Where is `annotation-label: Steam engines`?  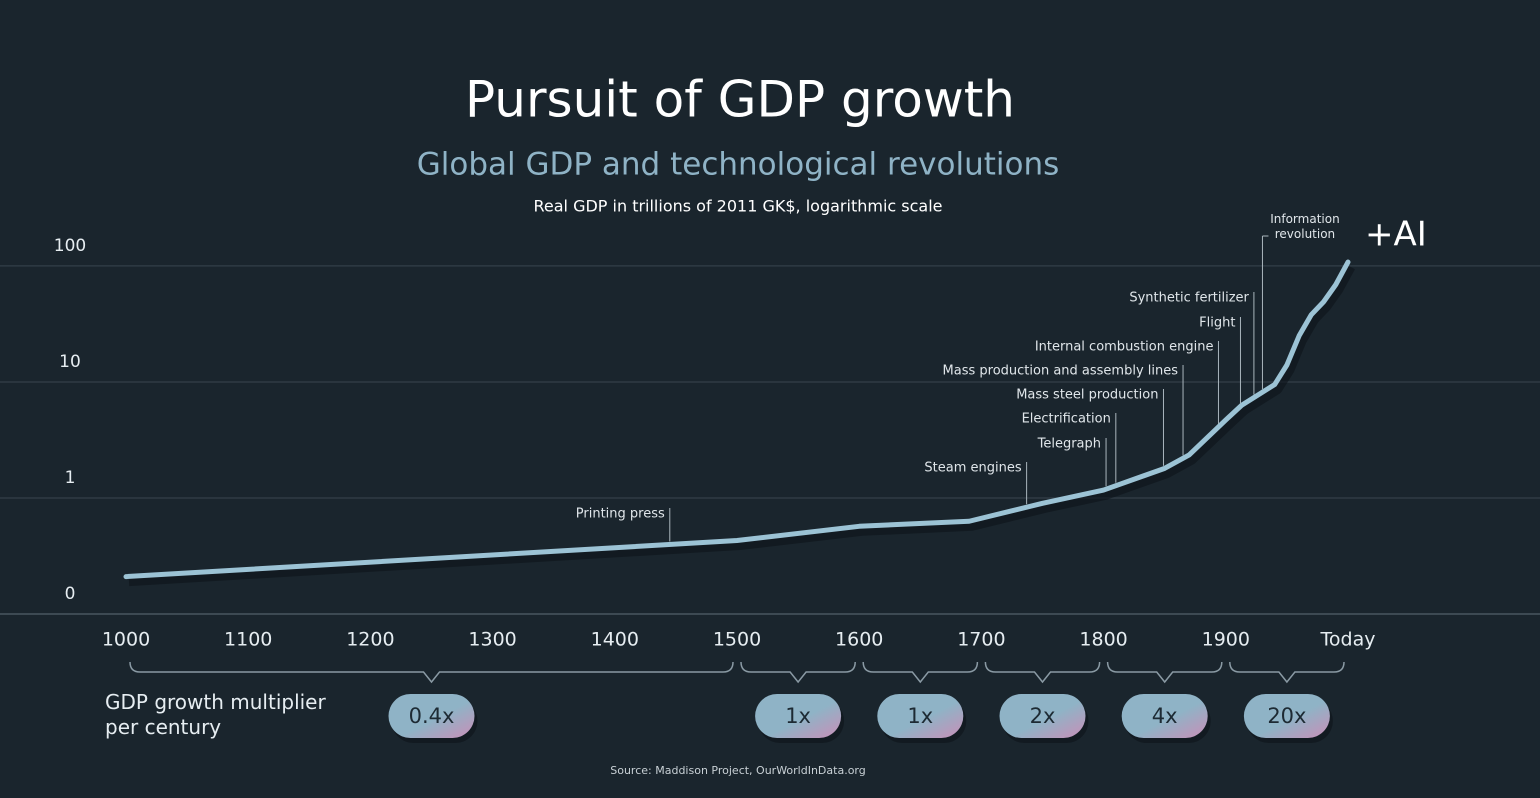
annotation-label: Steam engines is located at coordinates (972, 468).